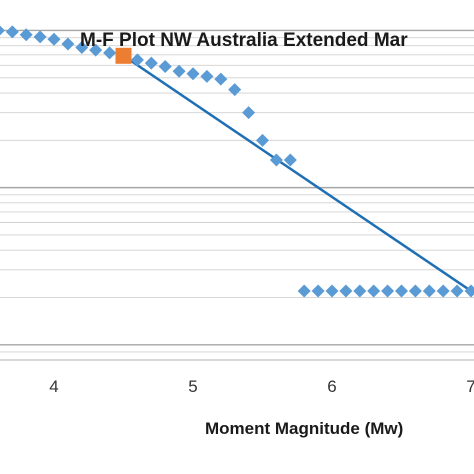  What do you see at coordinates (304, 428) in the screenshot?
I see `x-axis-title: Moment Magnitude (Mw)` at bounding box center [304, 428].